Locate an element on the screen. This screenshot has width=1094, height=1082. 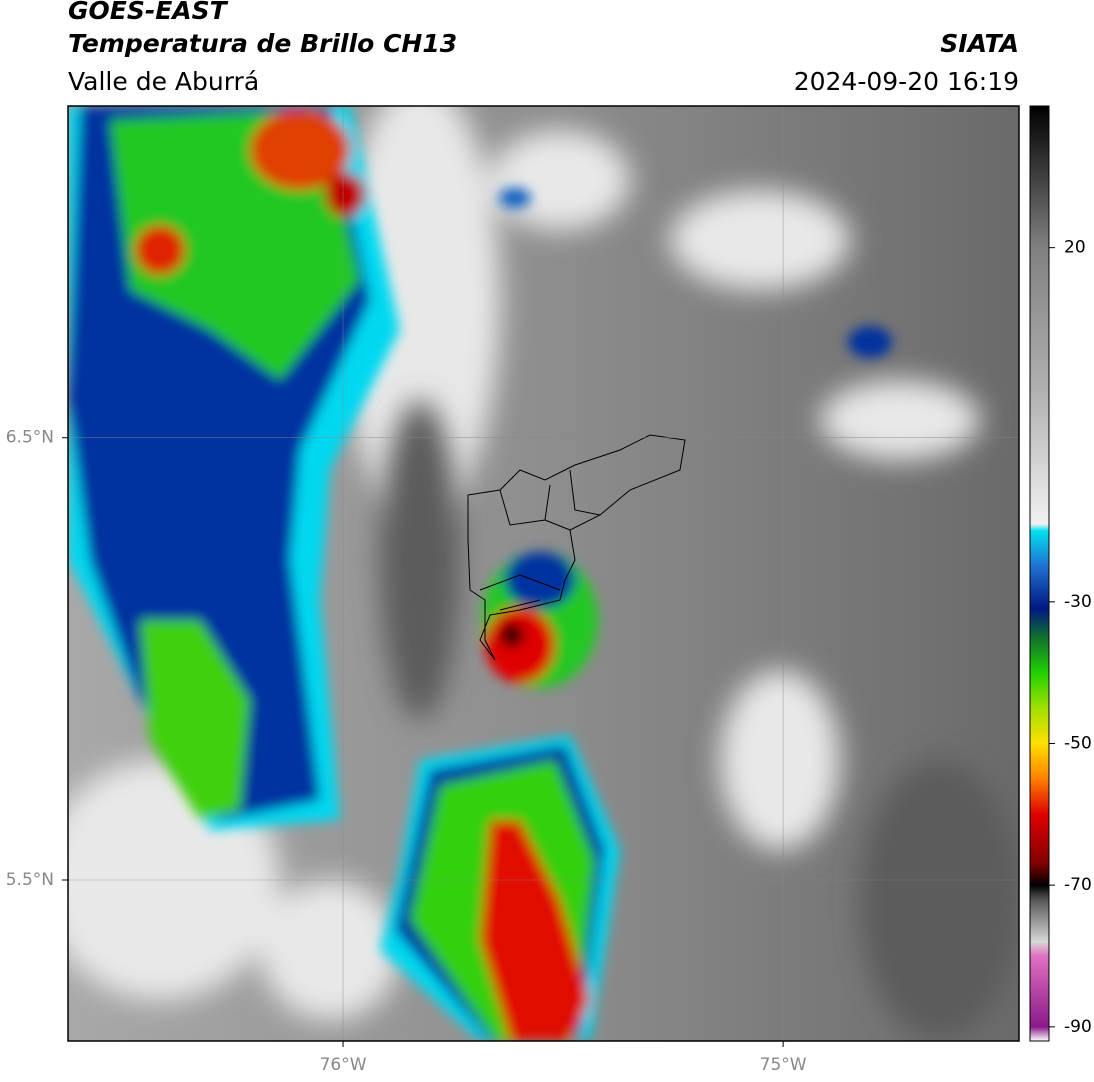
colorbar-tick-label: -90 is located at coordinates (1078, 1027).